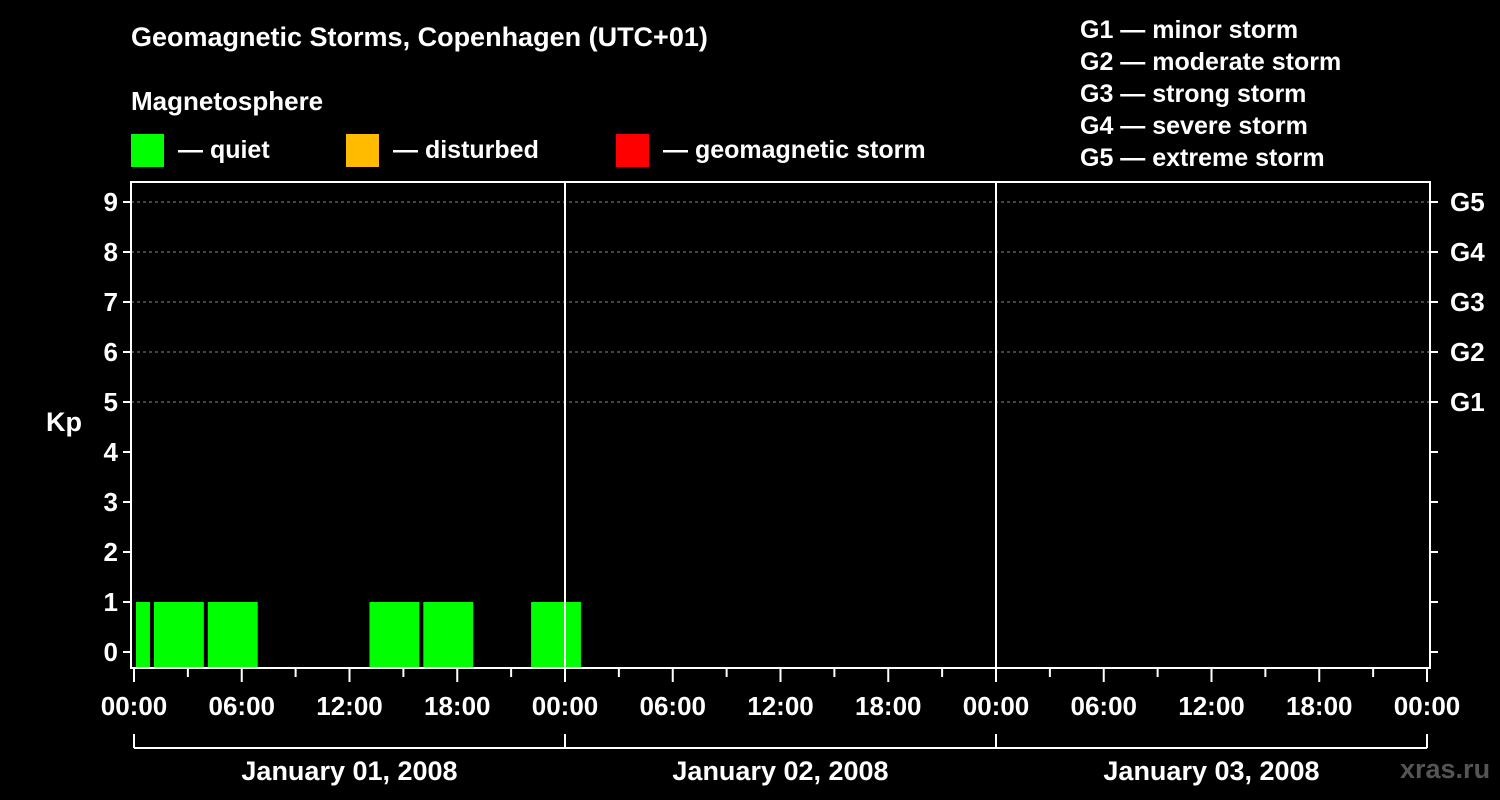  Describe the element at coordinates (362, 150) in the screenshot. I see `disturbed-swatch` at that location.